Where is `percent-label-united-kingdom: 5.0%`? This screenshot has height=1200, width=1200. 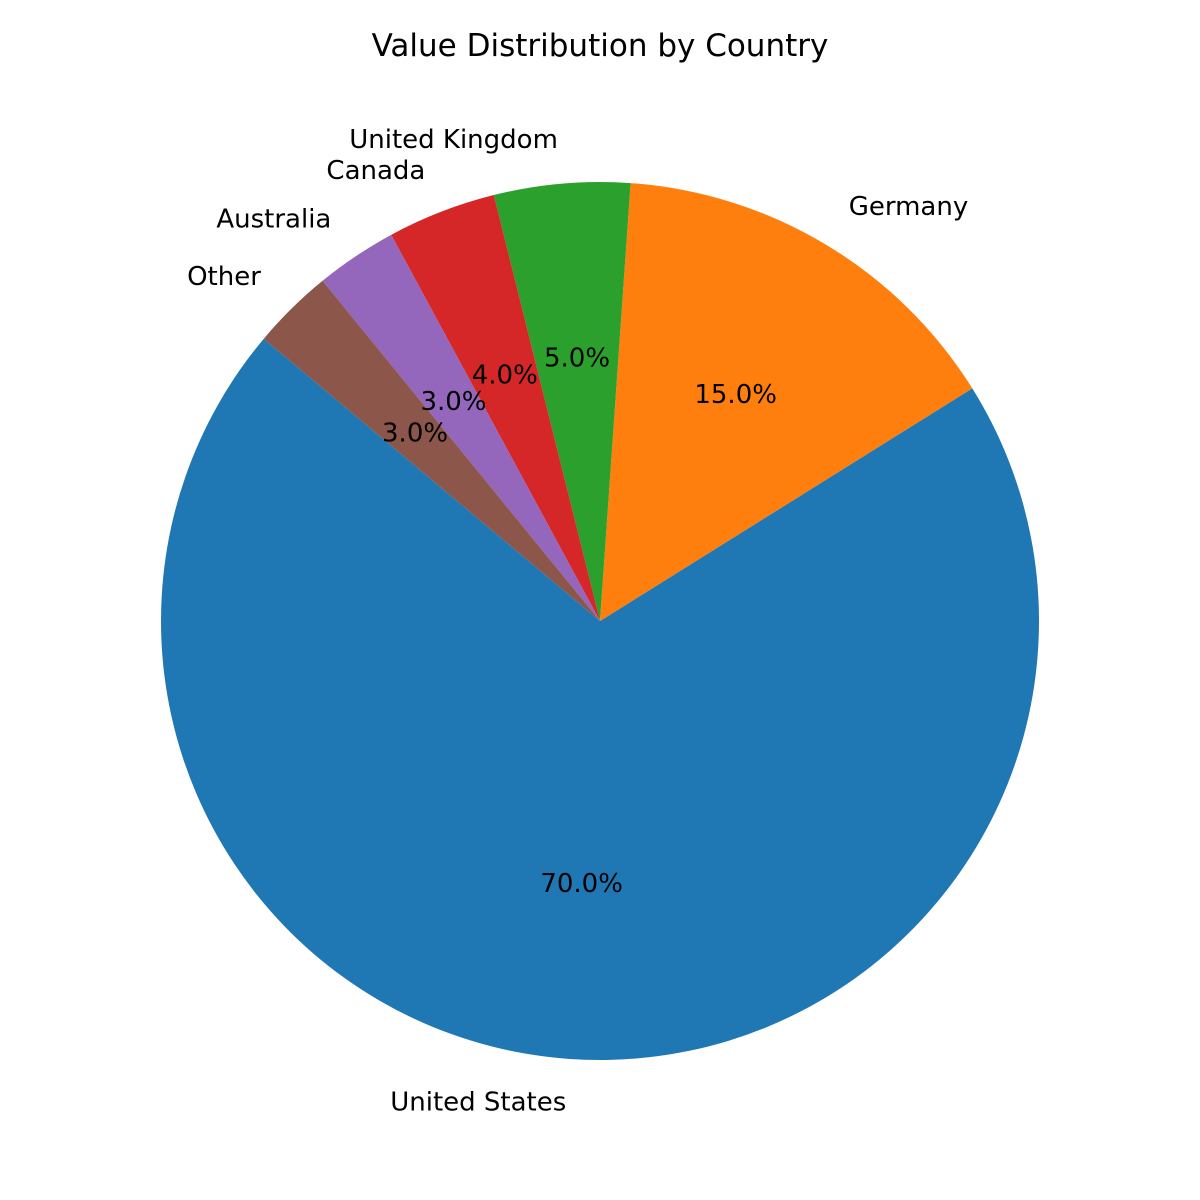
percent-label-united-kingdom: 5.0% is located at coordinates (577, 359).